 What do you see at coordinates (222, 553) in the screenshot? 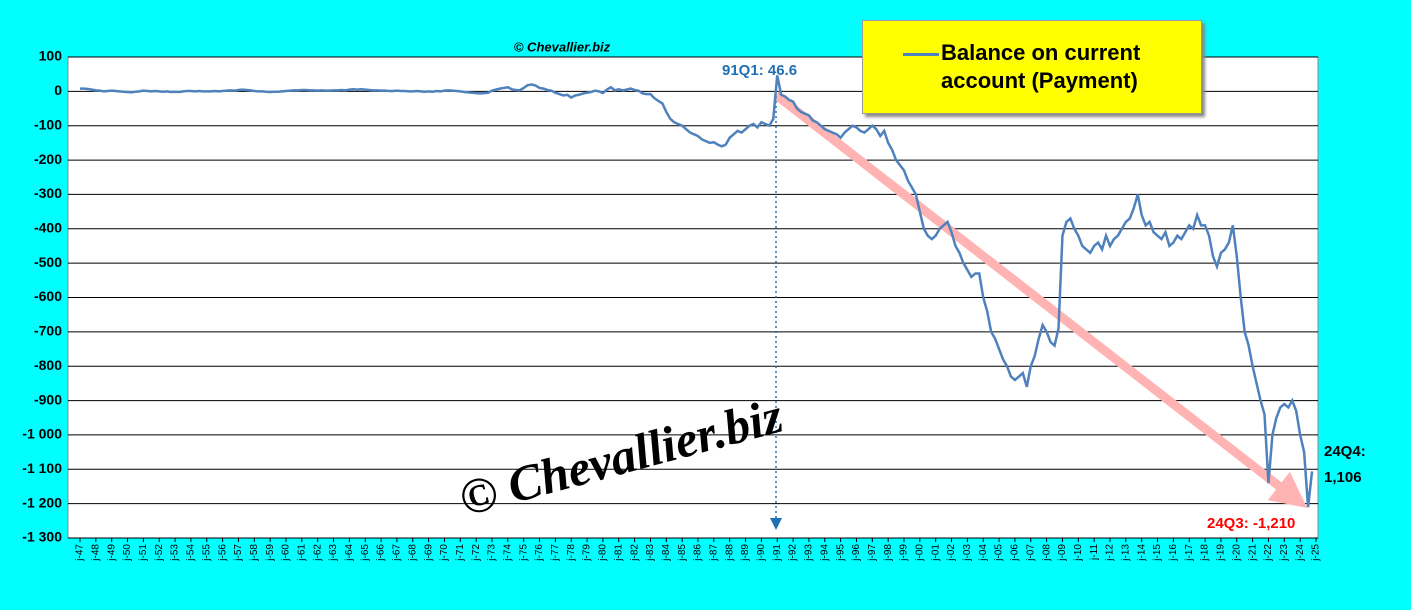
I see `x-tick-label: j-56` at bounding box center [222, 553].